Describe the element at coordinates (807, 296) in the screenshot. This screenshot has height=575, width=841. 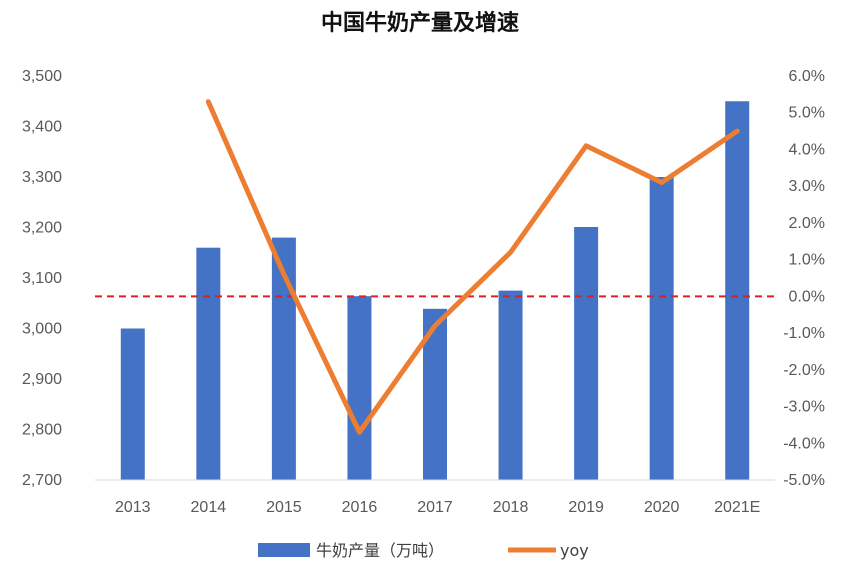
I see `right-tick-label: 0.0%` at that location.